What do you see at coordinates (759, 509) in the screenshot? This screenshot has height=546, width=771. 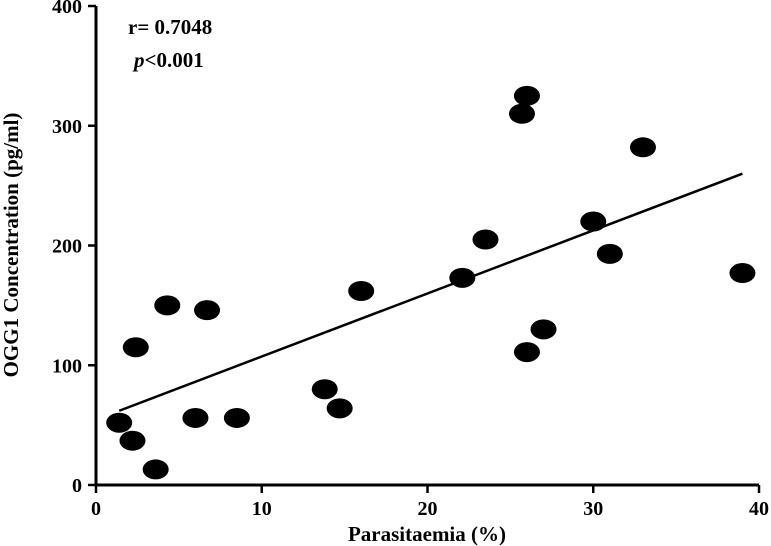 I see `x-tick-label: 40` at bounding box center [759, 509].